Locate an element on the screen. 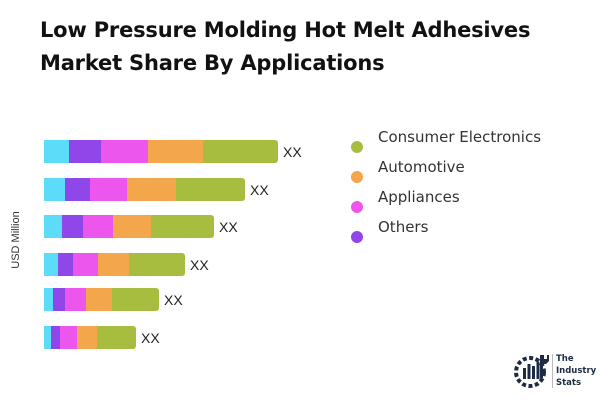  y-axis-label: USD Million is located at coordinates (16, 240).